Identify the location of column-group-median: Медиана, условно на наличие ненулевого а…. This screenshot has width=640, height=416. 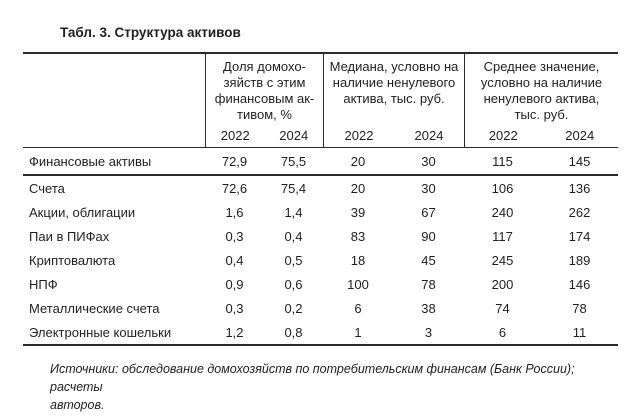
(393, 100).